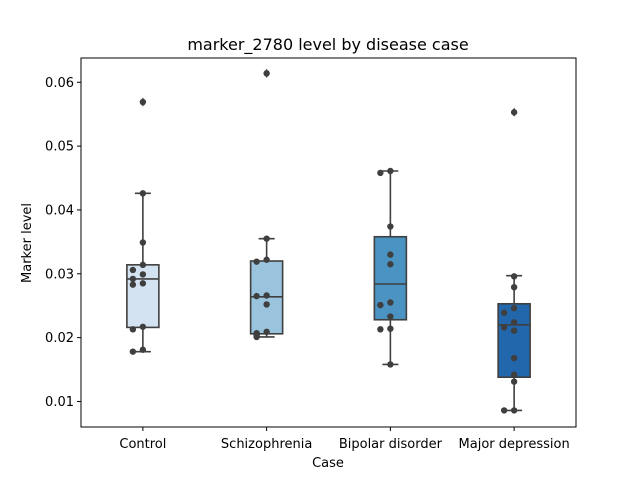  I want to click on x-axis-title: Case, so click(328, 463).